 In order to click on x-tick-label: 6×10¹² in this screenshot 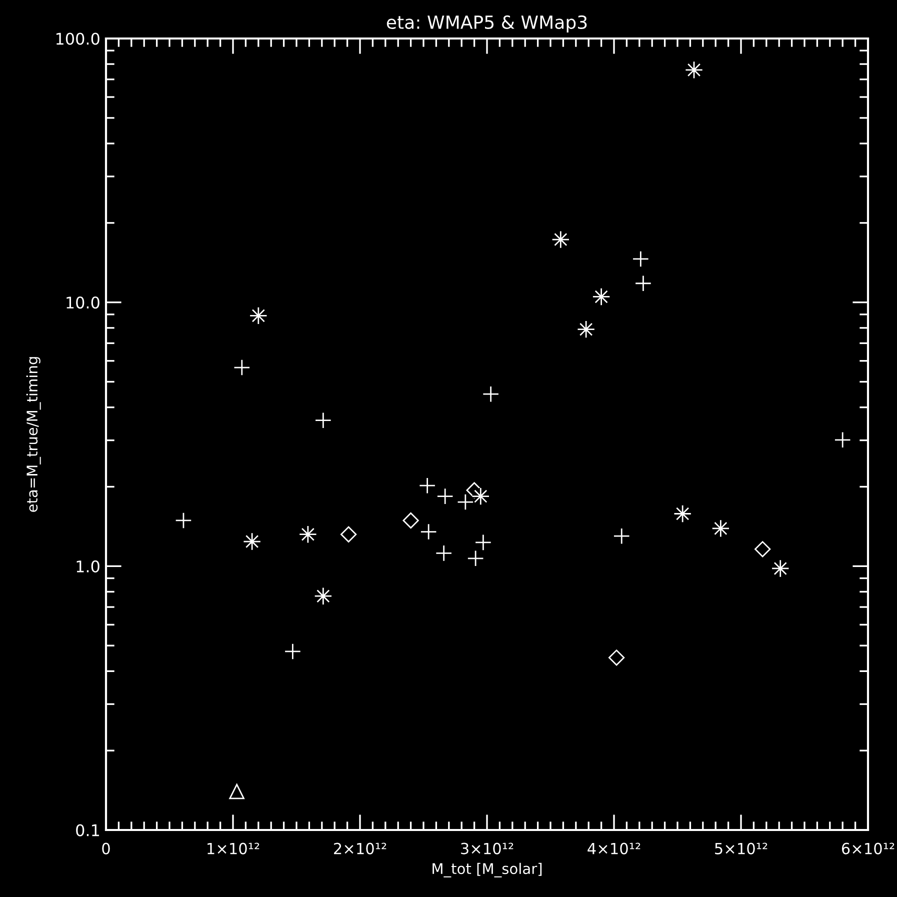, I will do `click(868, 848)`.